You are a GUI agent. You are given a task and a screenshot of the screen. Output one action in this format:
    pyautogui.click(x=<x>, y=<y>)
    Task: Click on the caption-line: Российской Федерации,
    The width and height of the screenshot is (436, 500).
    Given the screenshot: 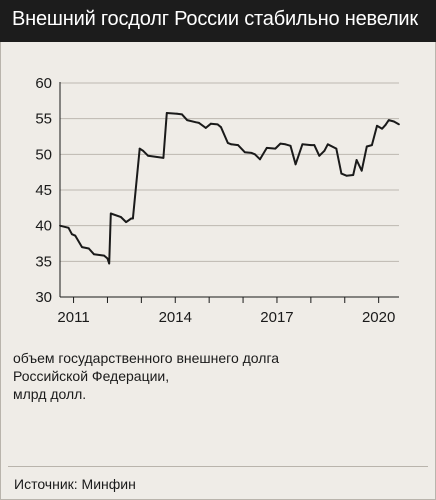 What is the action you would take?
    pyautogui.click(x=91, y=376)
    